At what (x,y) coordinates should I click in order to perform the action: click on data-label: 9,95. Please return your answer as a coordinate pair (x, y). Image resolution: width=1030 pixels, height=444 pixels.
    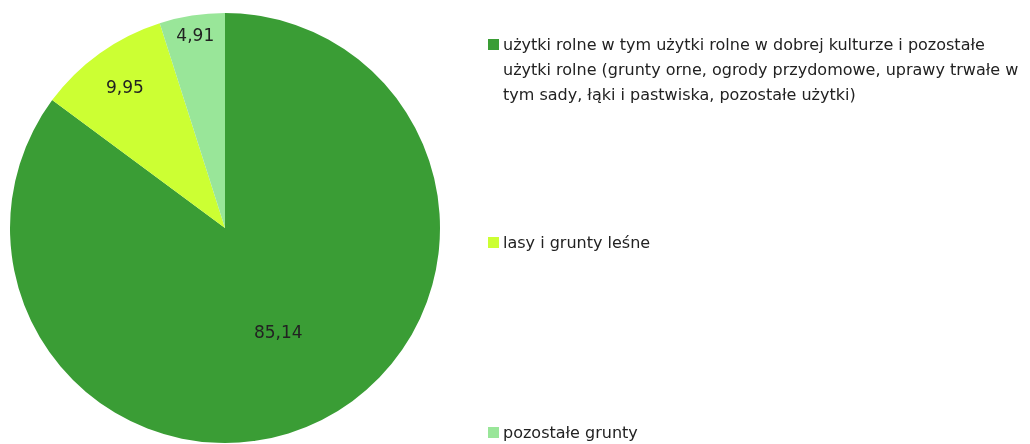
    Looking at the image, I should click on (124, 86).